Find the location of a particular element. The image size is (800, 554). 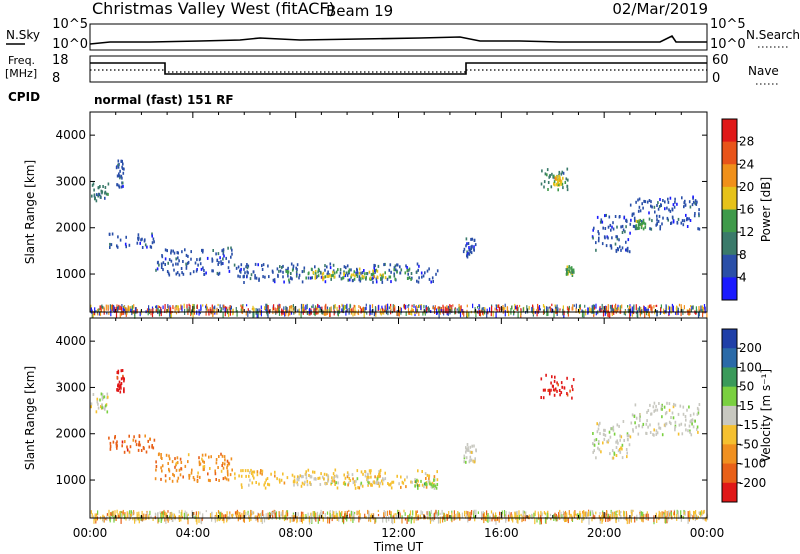

power-ytick-label: 1000 is located at coordinates (70, 274).